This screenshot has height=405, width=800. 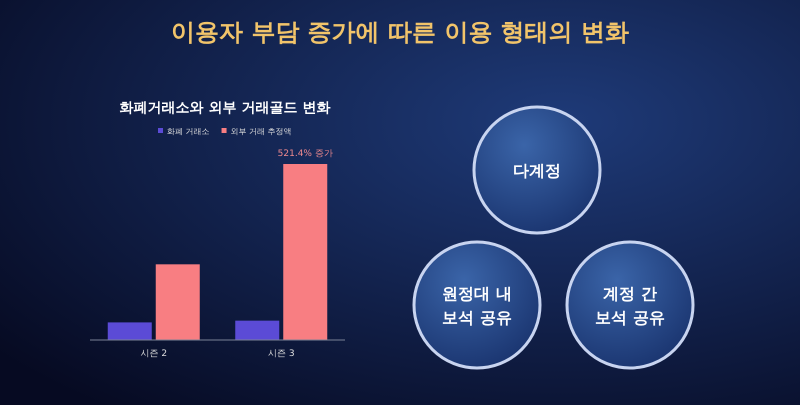 I want to click on annotation: 521.4% 증가, so click(x=305, y=154).